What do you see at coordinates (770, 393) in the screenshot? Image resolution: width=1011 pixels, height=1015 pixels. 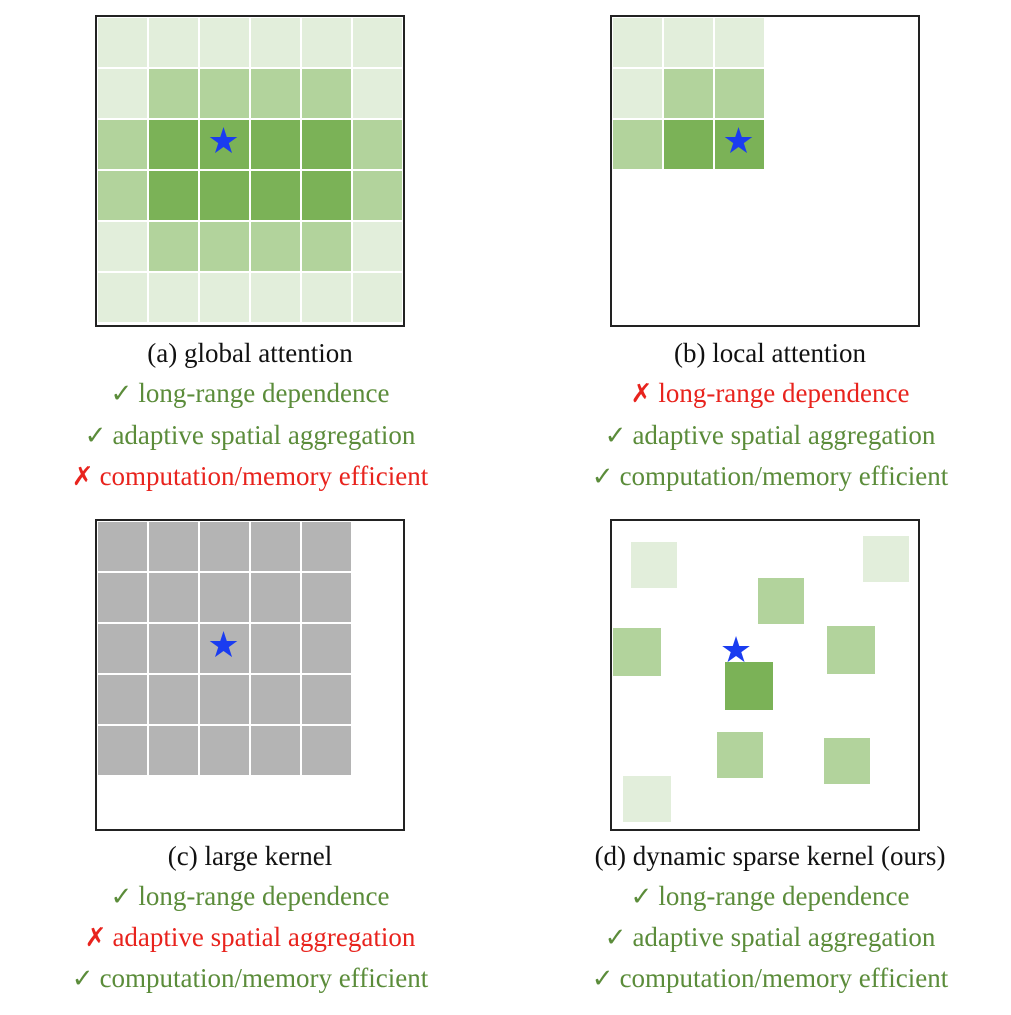 I see `local-attention-prop-1: ✗ long-range dependence` at bounding box center [770, 393].